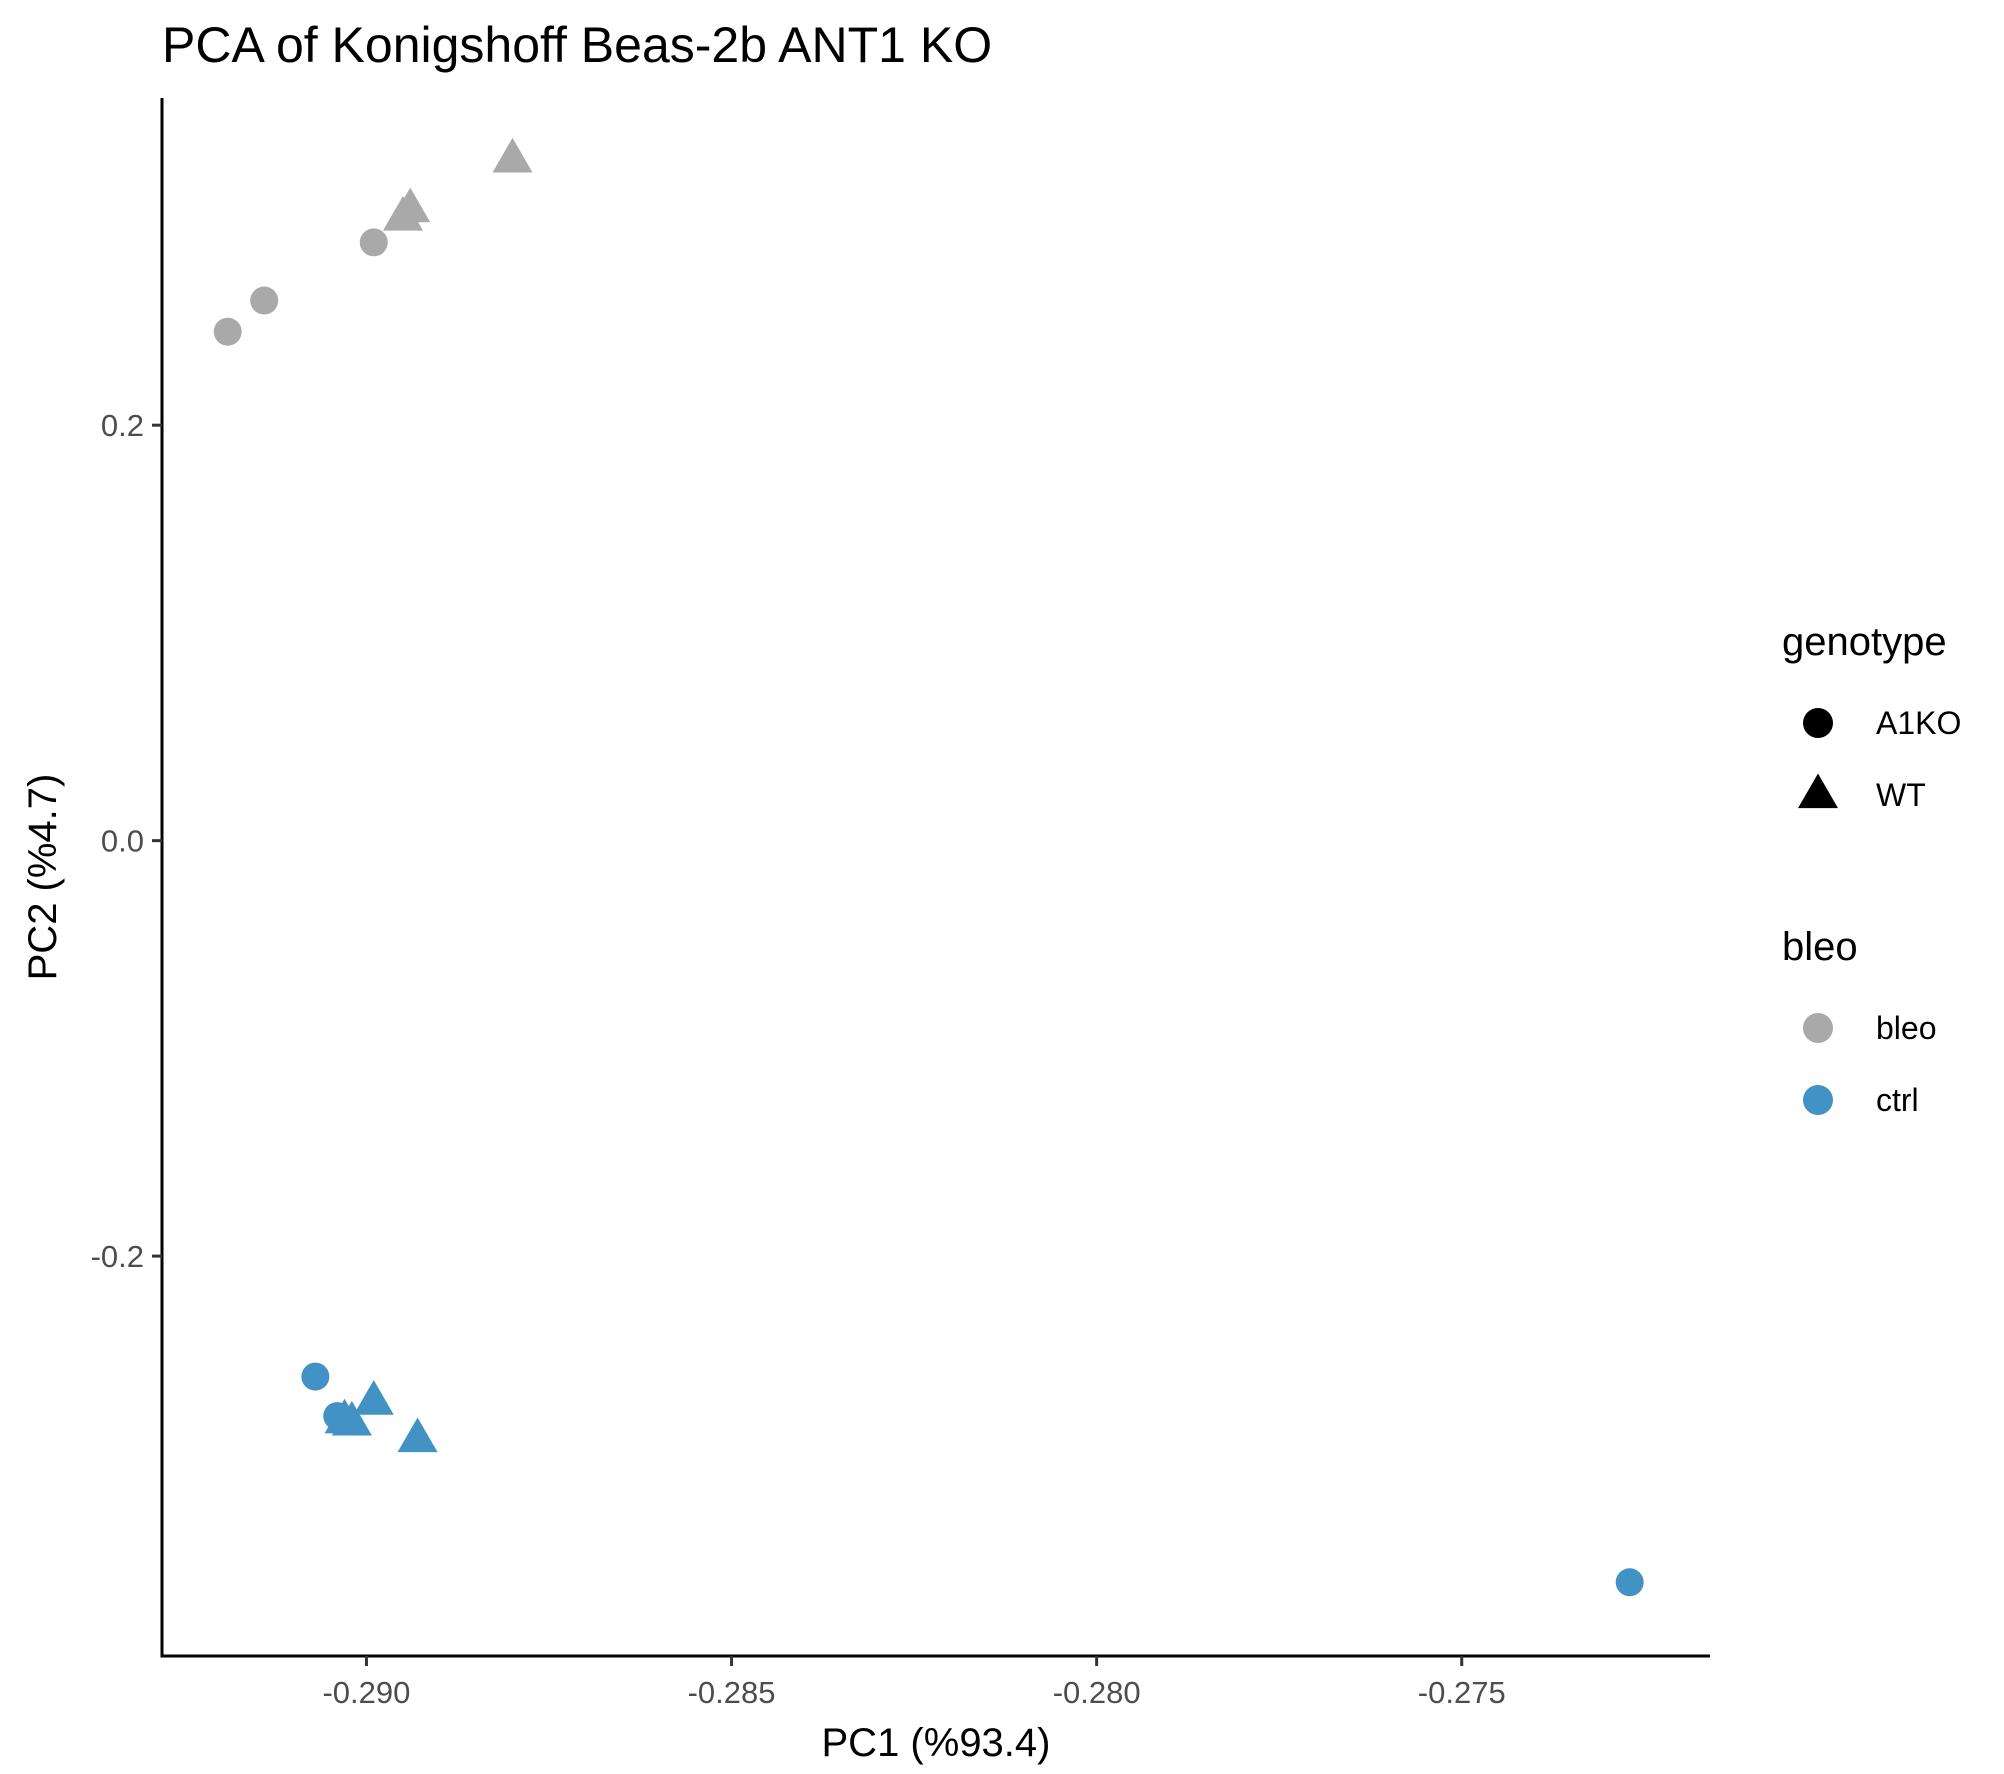 The height and width of the screenshot is (1774, 2004). What do you see at coordinates (914, 1683) in the screenshot?
I see `x-axis-ticks: -0.290 -0.285 -0.280 -0.275` at bounding box center [914, 1683].